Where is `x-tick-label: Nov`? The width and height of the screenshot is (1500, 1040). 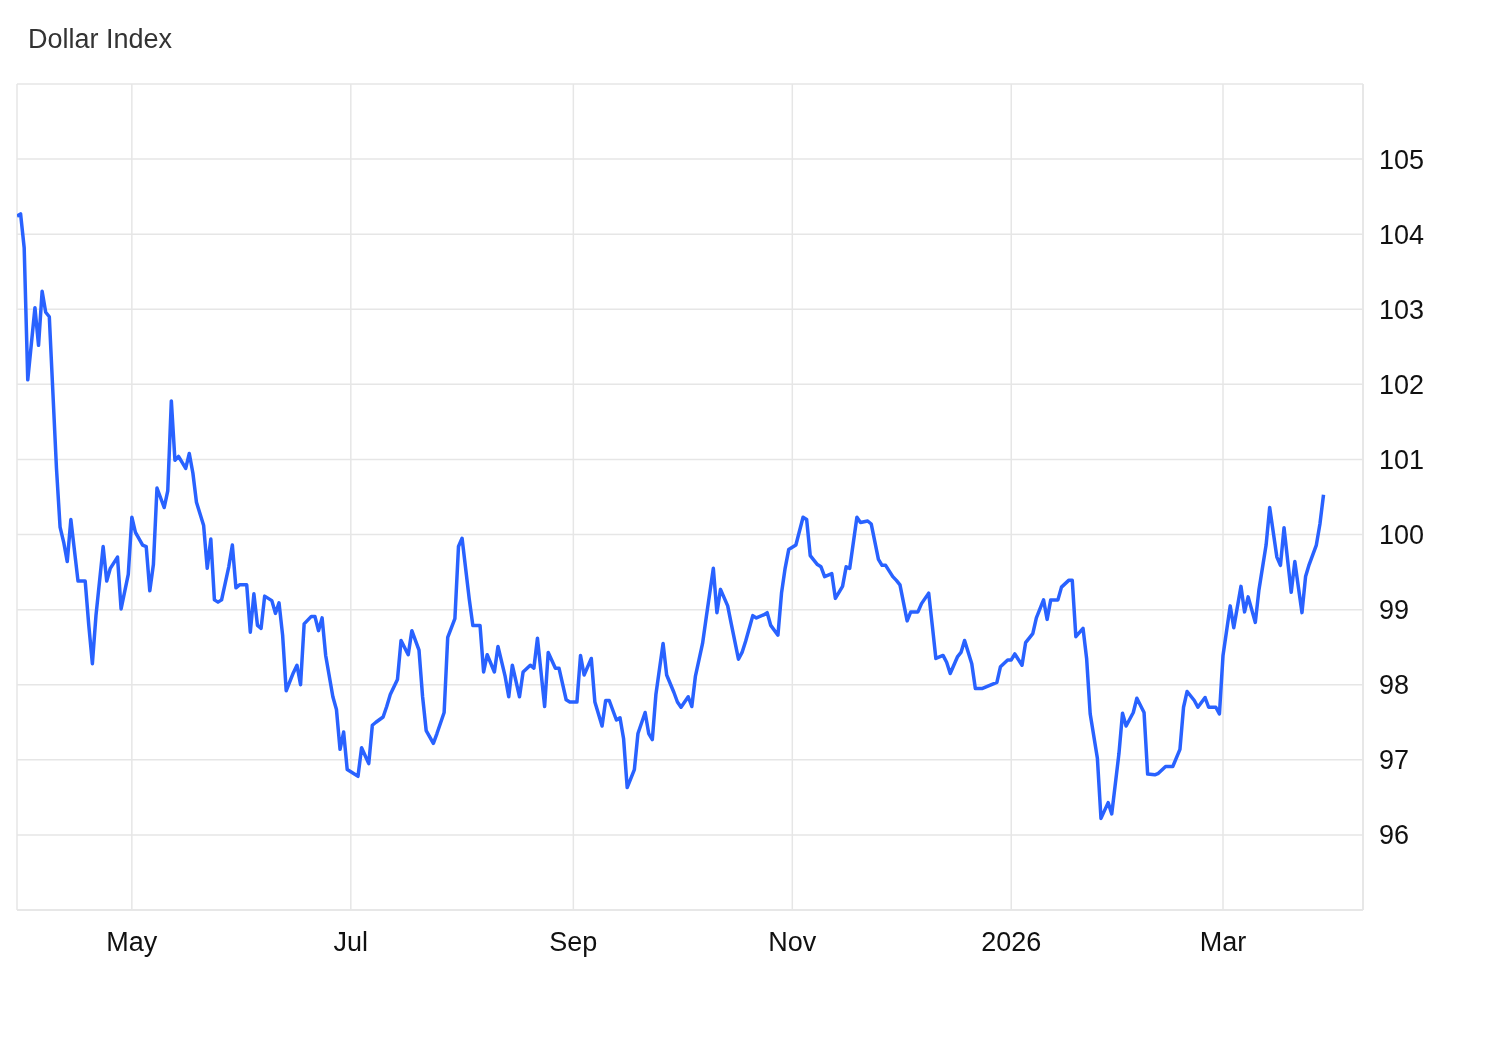 x-tick-label: Nov is located at coordinates (792, 942).